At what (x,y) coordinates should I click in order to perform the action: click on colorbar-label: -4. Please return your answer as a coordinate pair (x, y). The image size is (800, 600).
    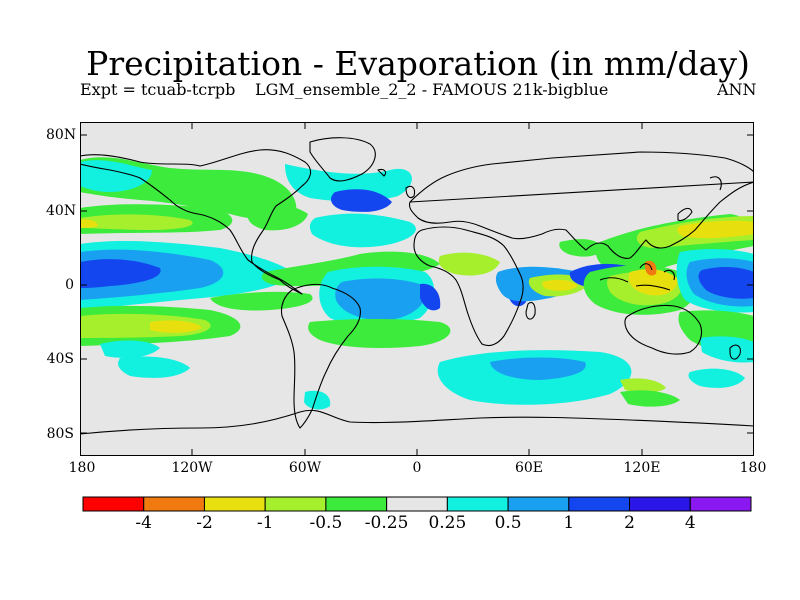
    Looking at the image, I should click on (143, 523).